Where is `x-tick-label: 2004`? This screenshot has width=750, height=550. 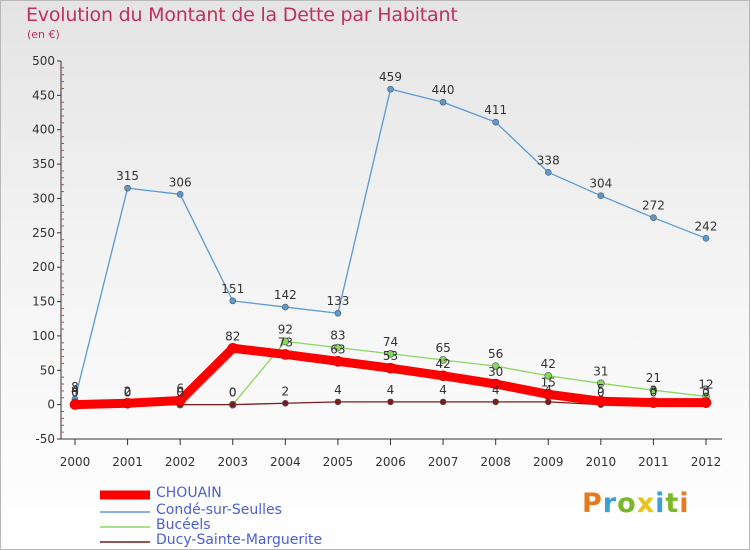 x-tick-label: 2004 is located at coordinates (285, 462).